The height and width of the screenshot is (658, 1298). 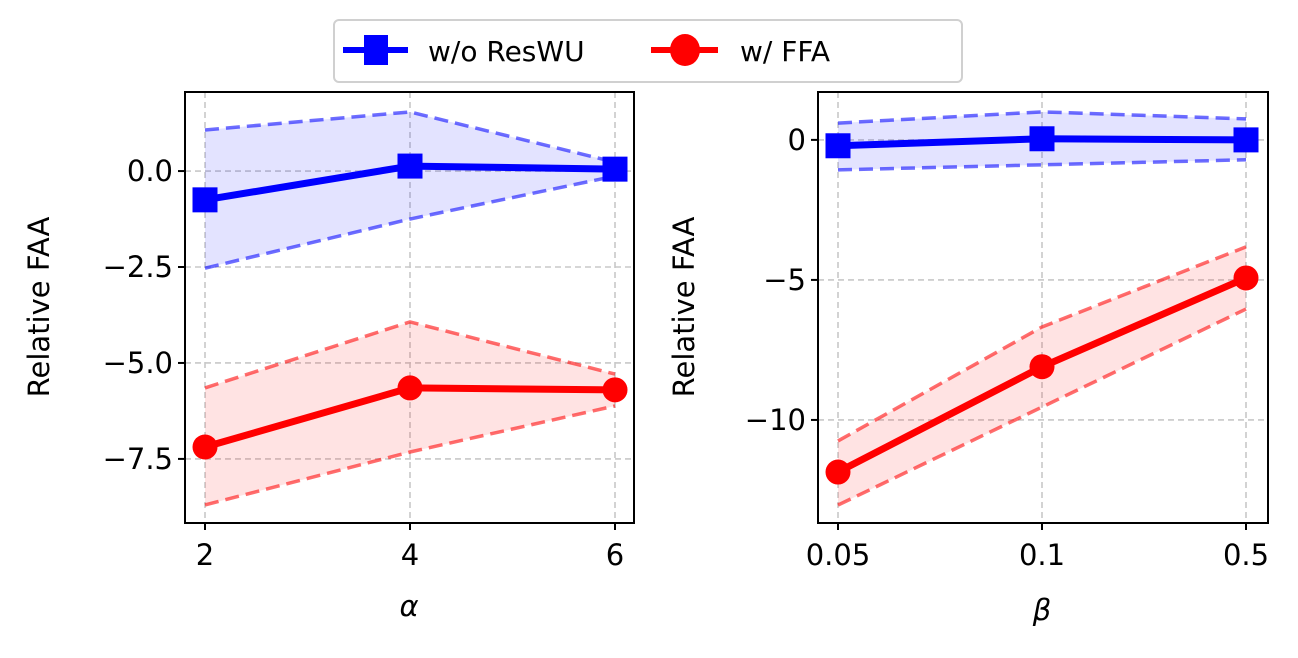 I want to click on y-tick-label: 0.0, so click(x=150, y=171).